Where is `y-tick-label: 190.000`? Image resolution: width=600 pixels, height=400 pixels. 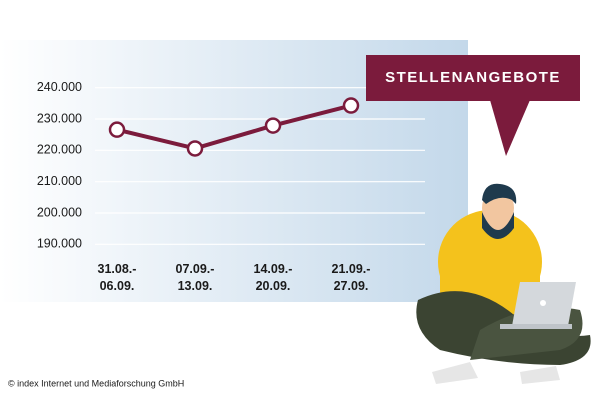 y-tick-label: 190.000 is located at coordinates (59, 244).